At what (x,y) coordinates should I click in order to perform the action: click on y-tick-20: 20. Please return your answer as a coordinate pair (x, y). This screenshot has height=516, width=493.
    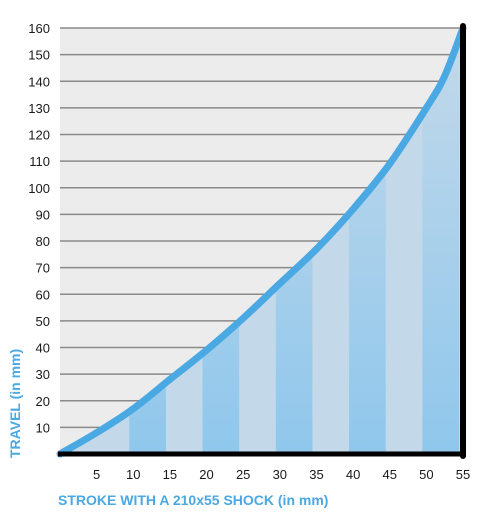
    Looking at the image, I should click on (43, 401).